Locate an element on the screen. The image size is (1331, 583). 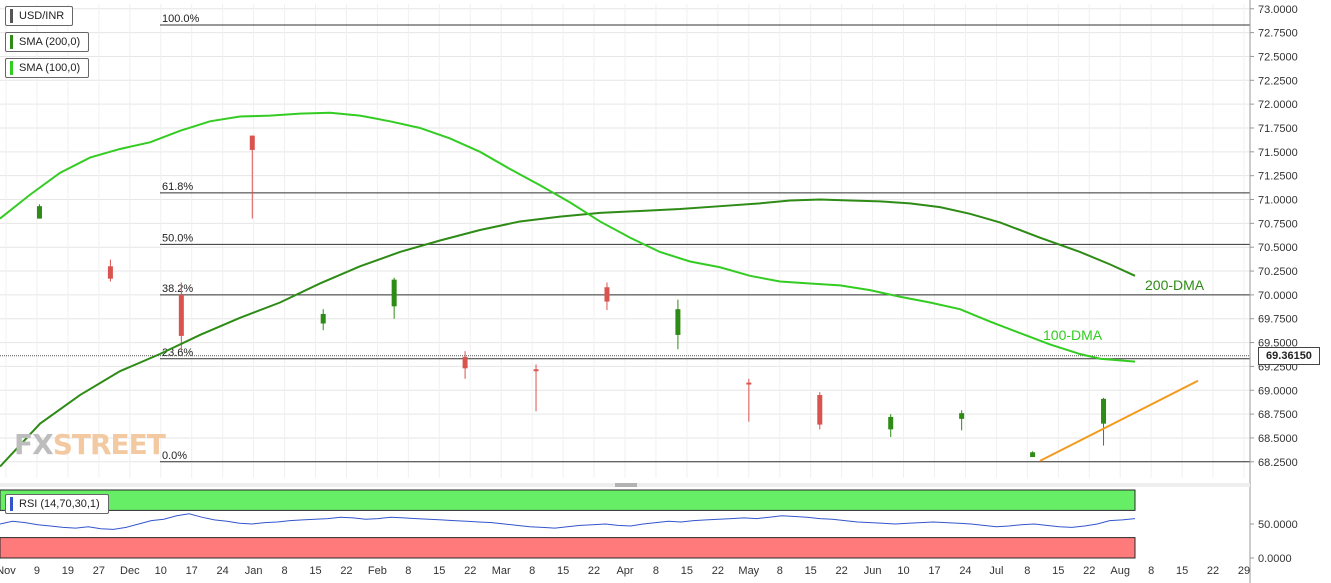
time-tick-label: Aug is located at coordinates (1120, 571).